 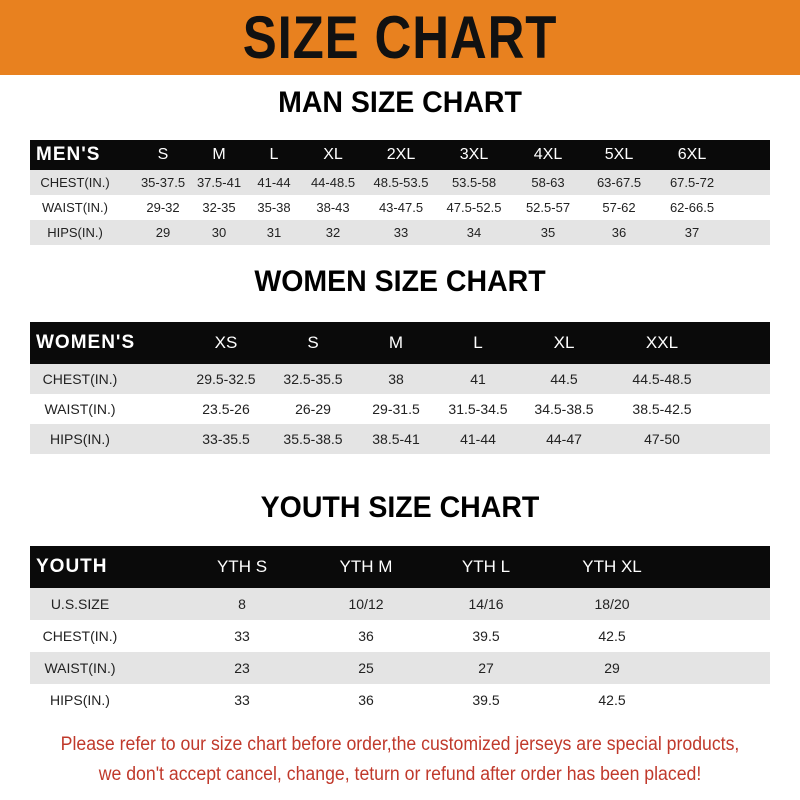 What do you see at coordinates (400, 102) in the screenshot?
I see `men-section-title: MAN SIZE CHART` at bounding box center [400, 102].